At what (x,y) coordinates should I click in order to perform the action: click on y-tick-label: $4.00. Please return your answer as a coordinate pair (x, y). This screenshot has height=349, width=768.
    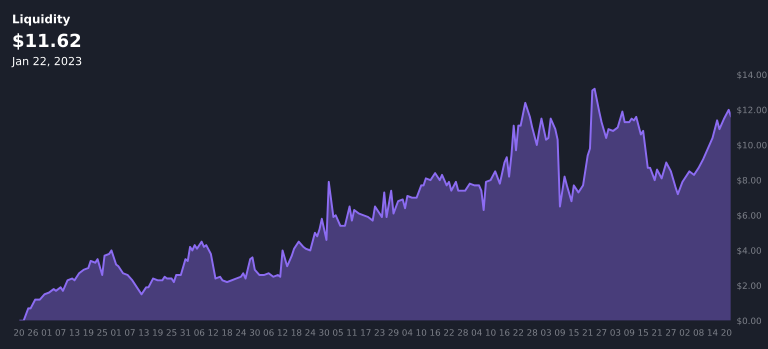
    Looking at the image, I should click on (749, 251).